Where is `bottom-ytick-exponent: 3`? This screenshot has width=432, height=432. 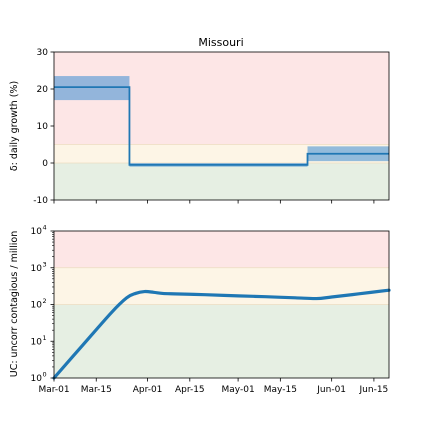 bottom-ytick-exponent: 3 is located at coordinates (45, 264).